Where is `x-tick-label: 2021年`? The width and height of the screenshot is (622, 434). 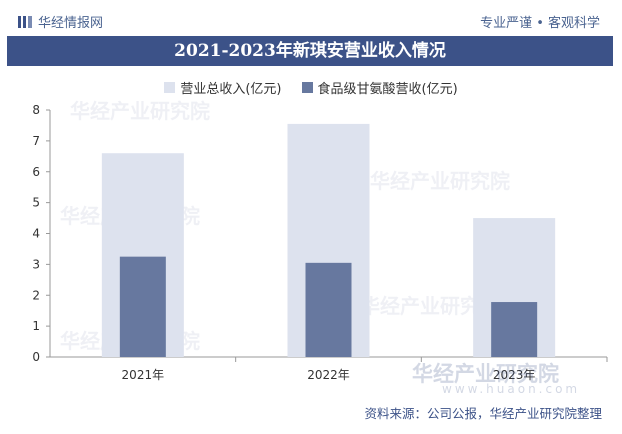 x-tick-label: 2021年 is located at coordinates (143, 375).